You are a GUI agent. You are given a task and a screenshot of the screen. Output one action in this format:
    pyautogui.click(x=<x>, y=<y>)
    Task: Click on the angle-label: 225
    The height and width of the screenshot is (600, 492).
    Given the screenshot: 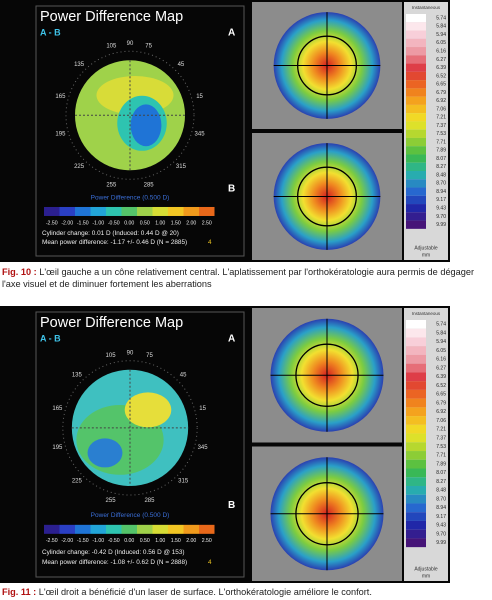 What is the action you would take?
    pyautogui.click(x=79, y=167)
    